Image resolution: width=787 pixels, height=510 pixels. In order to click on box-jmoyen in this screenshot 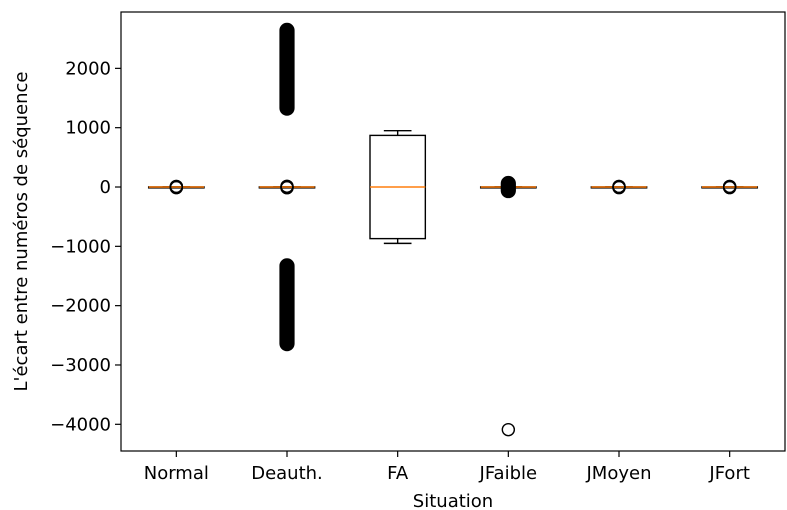, I will do `click(619, 187)`.